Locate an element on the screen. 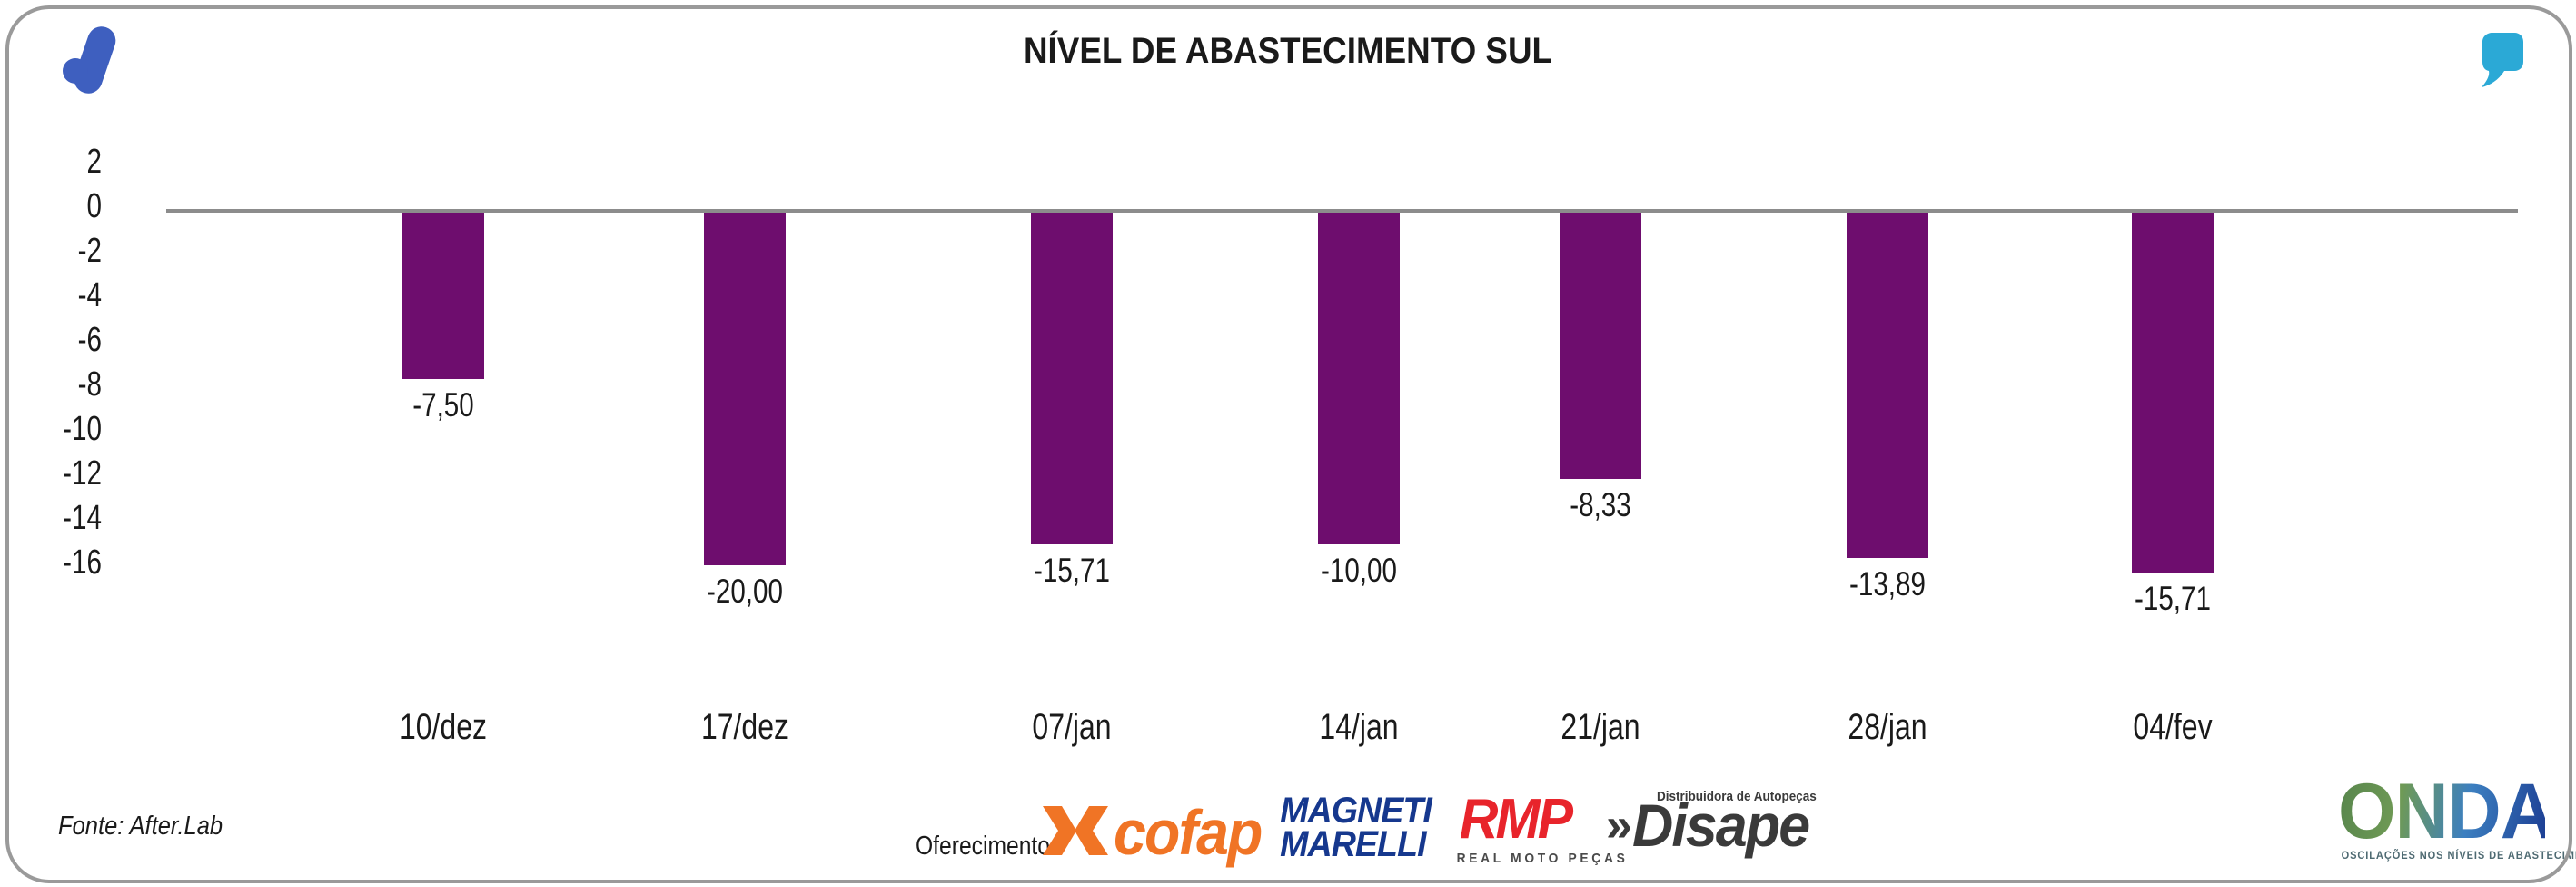 This screenshot has height=887, width=2576. disape-chevrons-icon: » is located at coordinates (1619, 825).